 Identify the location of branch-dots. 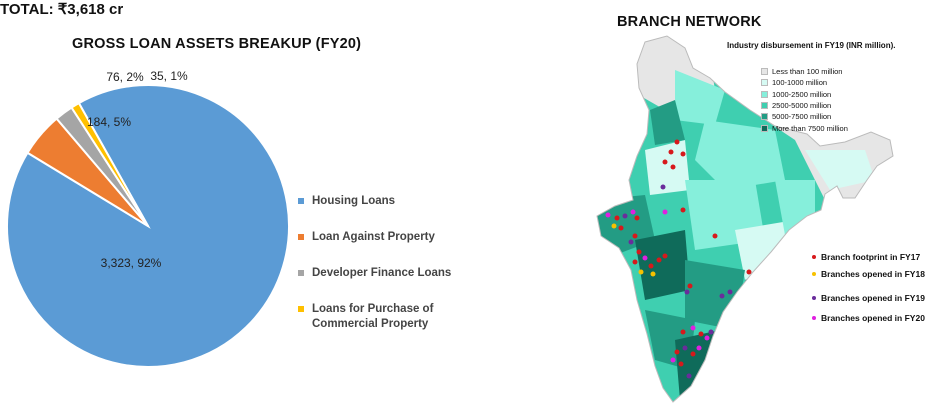
(678, 259).